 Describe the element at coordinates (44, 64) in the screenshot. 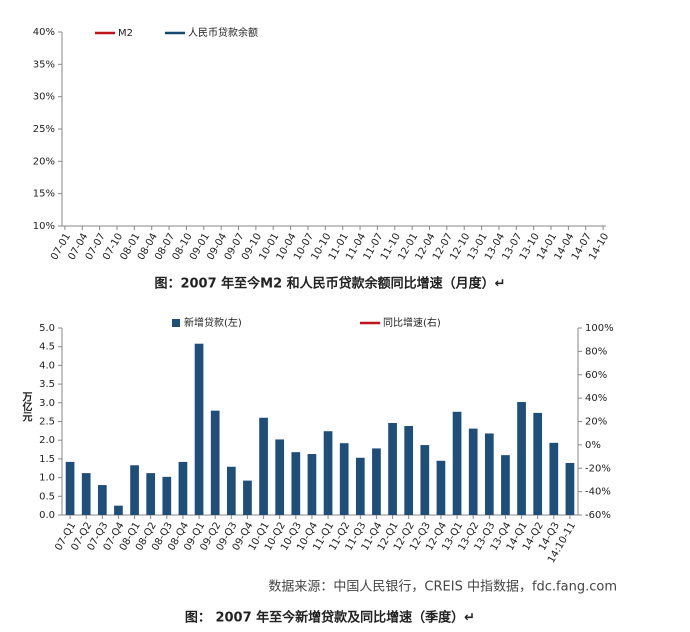

I see `y-tick-label: 35%` at that location.